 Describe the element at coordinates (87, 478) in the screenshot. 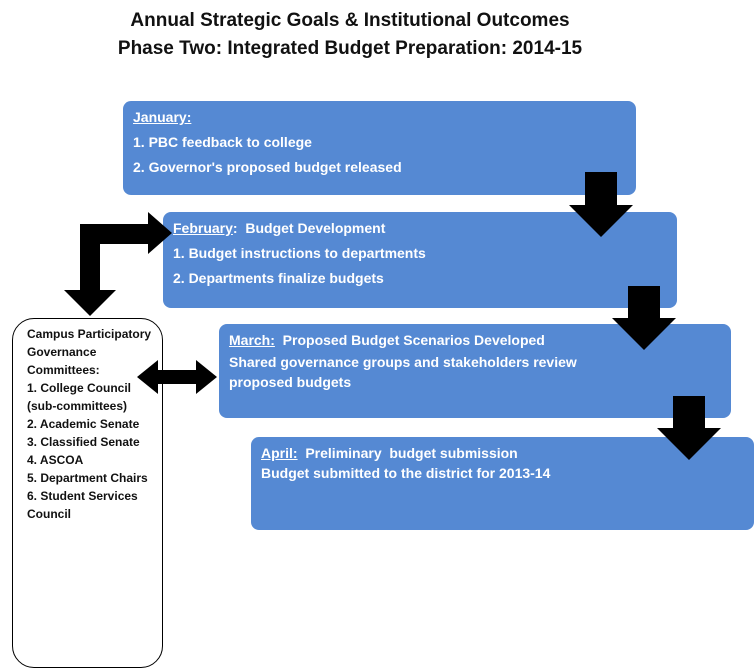

I see `panel-item: 5. Department Chairs` at that location.